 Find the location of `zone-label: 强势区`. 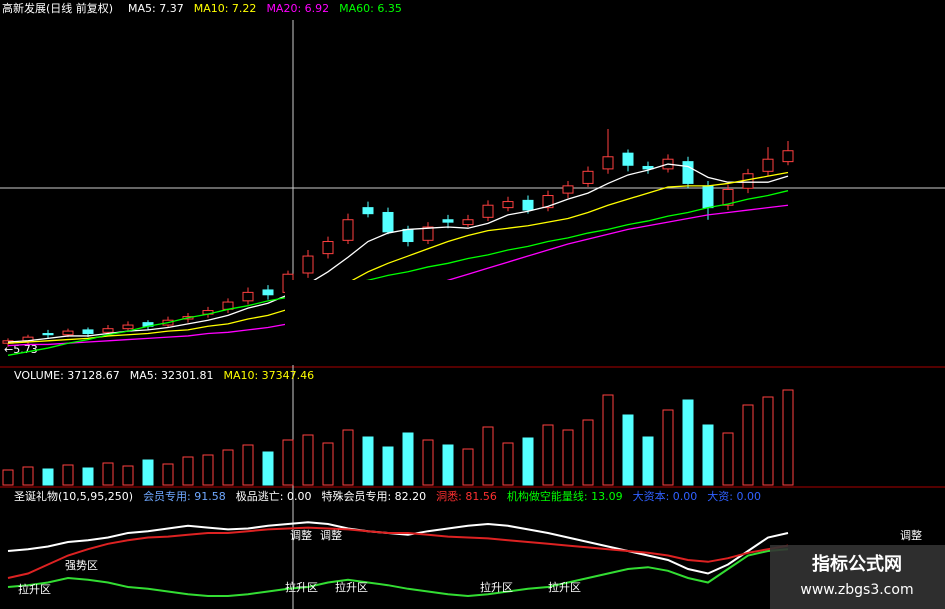

zone-label: 强势区 is located at coordinates (81, 565).